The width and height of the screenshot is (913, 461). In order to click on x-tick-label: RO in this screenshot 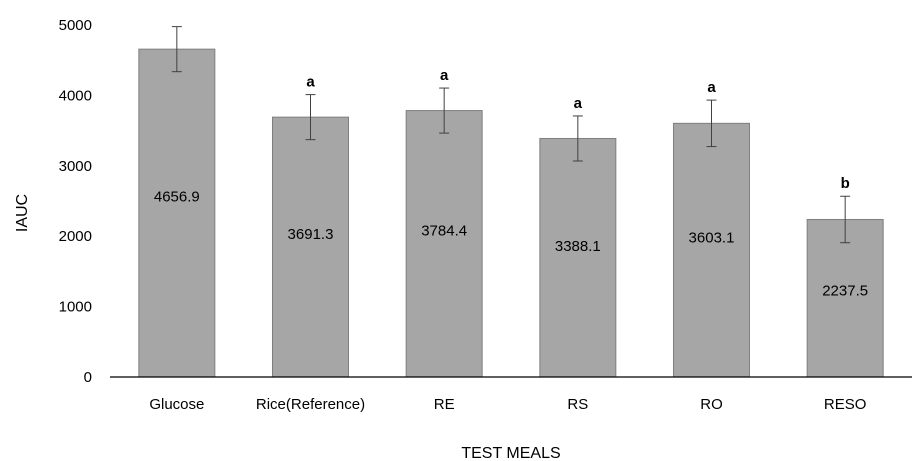, I will do `click(711, 404)`.